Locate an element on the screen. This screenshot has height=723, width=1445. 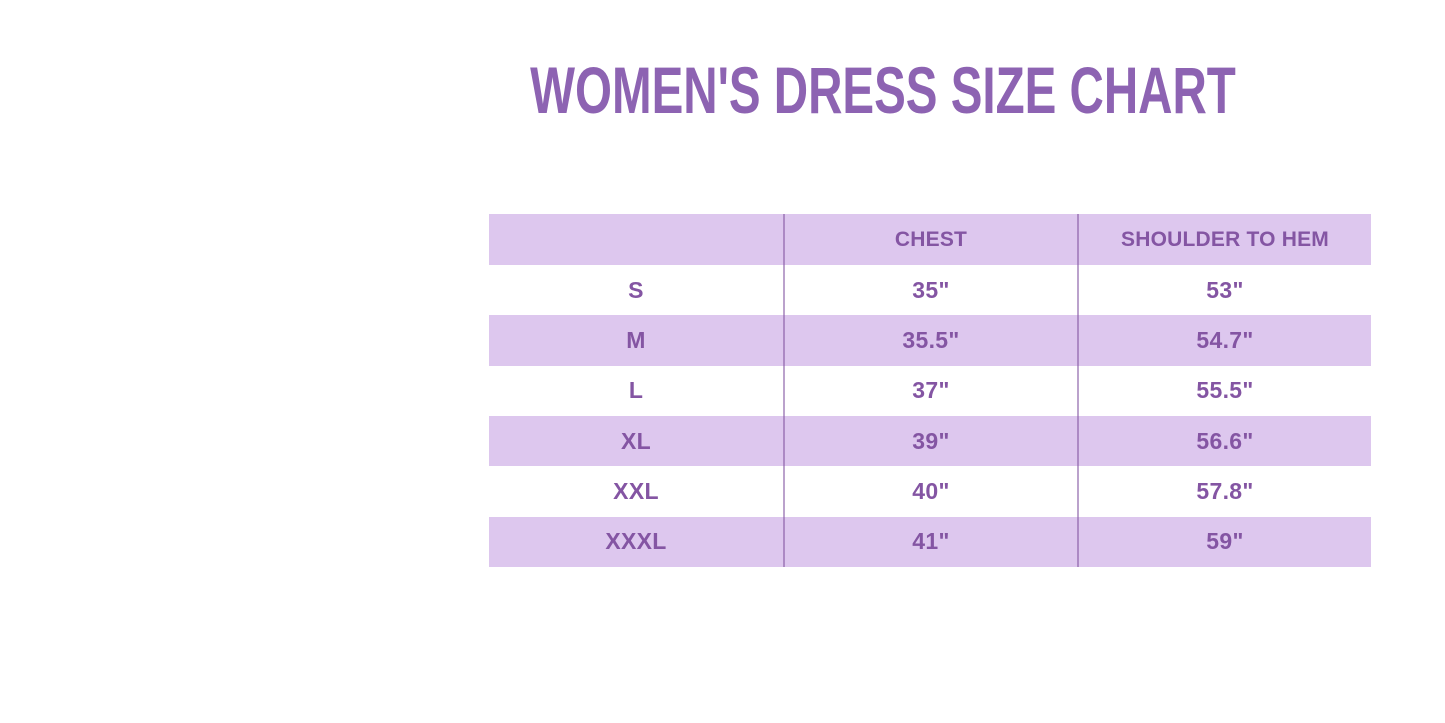
header-cell-size is located at coordinates (636, 239).